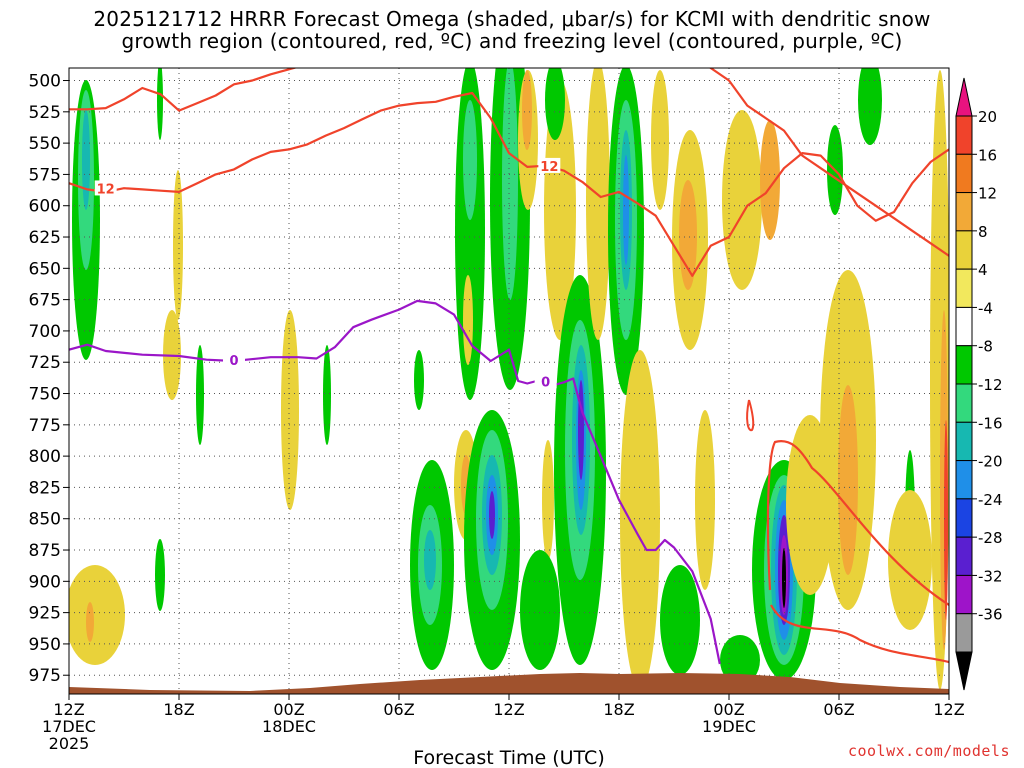 This screenshot has height=768, width=1024. I want to click on y-tick-label: 675, so click(45, 301).